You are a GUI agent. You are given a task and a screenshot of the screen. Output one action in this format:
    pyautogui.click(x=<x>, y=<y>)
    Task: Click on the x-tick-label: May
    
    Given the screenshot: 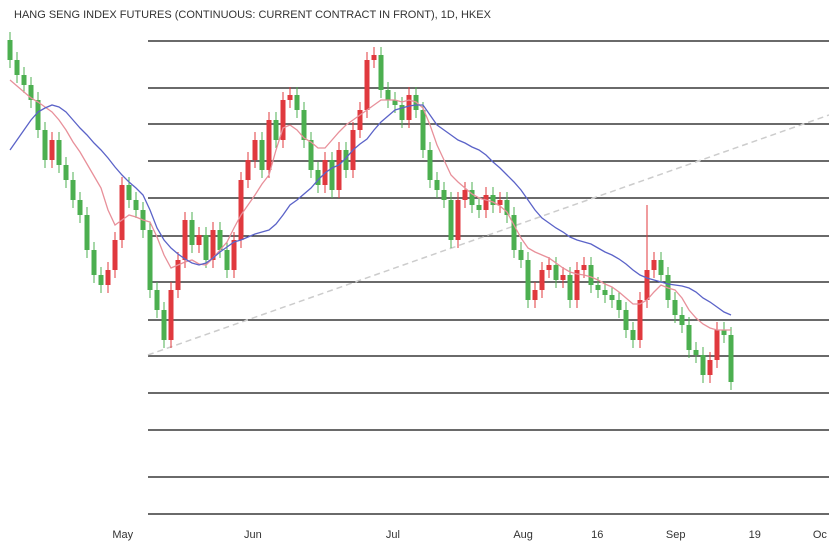 What is the action you would take?
    pyautogui.click(x=122, y=535)
    